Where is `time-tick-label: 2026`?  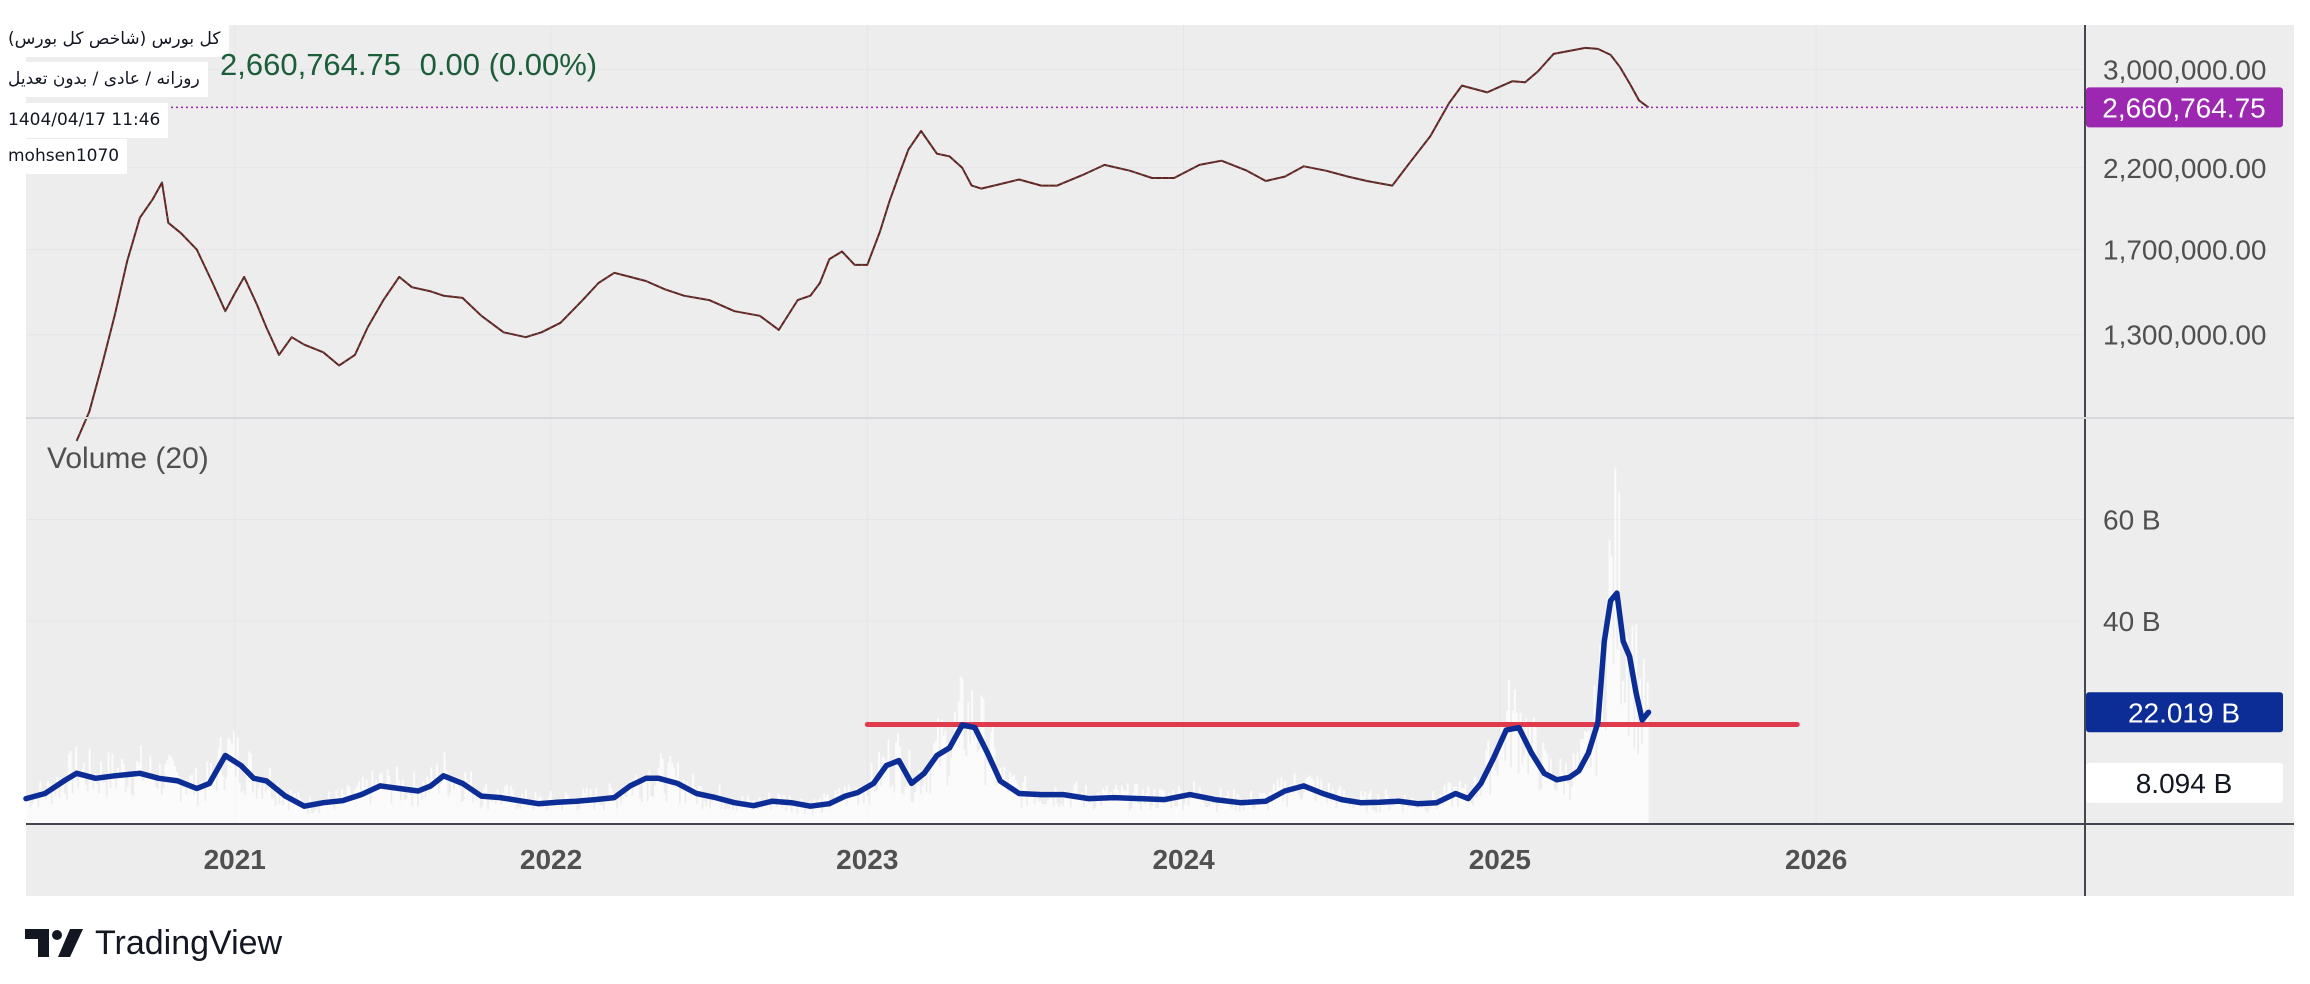 time-tick-label: 2026 is located at coordinates (1816, 859).